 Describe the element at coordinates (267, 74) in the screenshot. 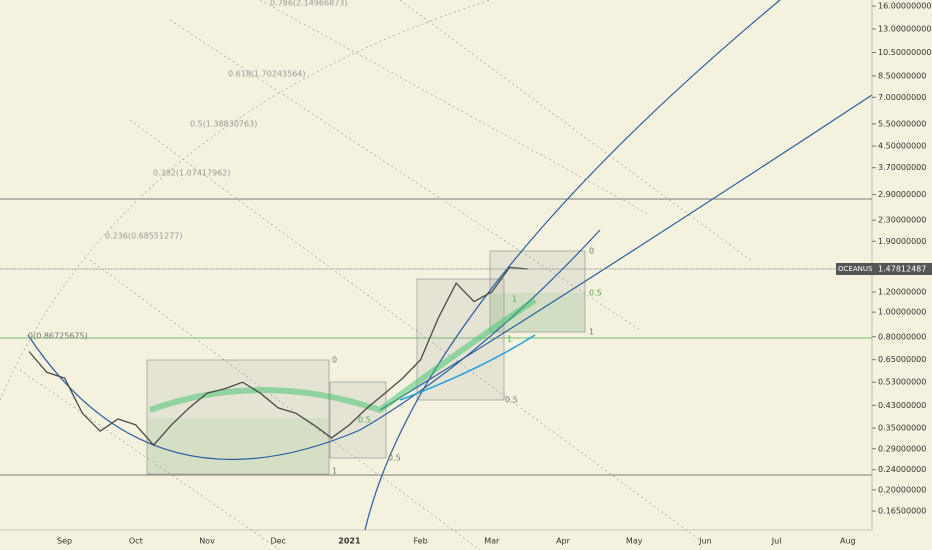

I see `annotation: 0.618(1.70243564)` at that location.